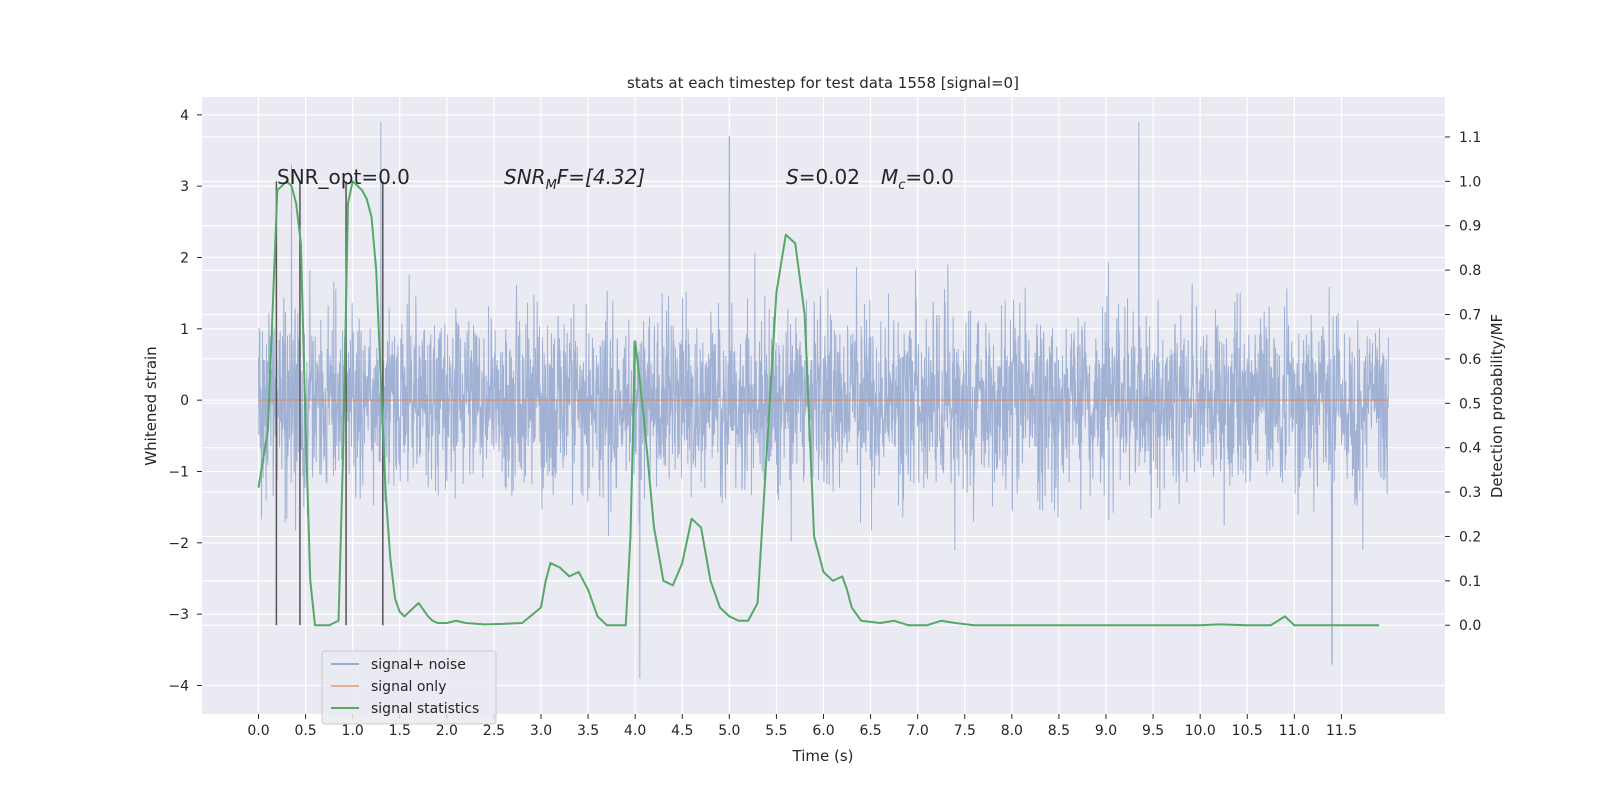 This screenshot has height=800, width=1600. Describe the element at coordinates (343, 177) in the screenshot. I see `annotation-snr-opt: SNR_opt=0.0` at that location.